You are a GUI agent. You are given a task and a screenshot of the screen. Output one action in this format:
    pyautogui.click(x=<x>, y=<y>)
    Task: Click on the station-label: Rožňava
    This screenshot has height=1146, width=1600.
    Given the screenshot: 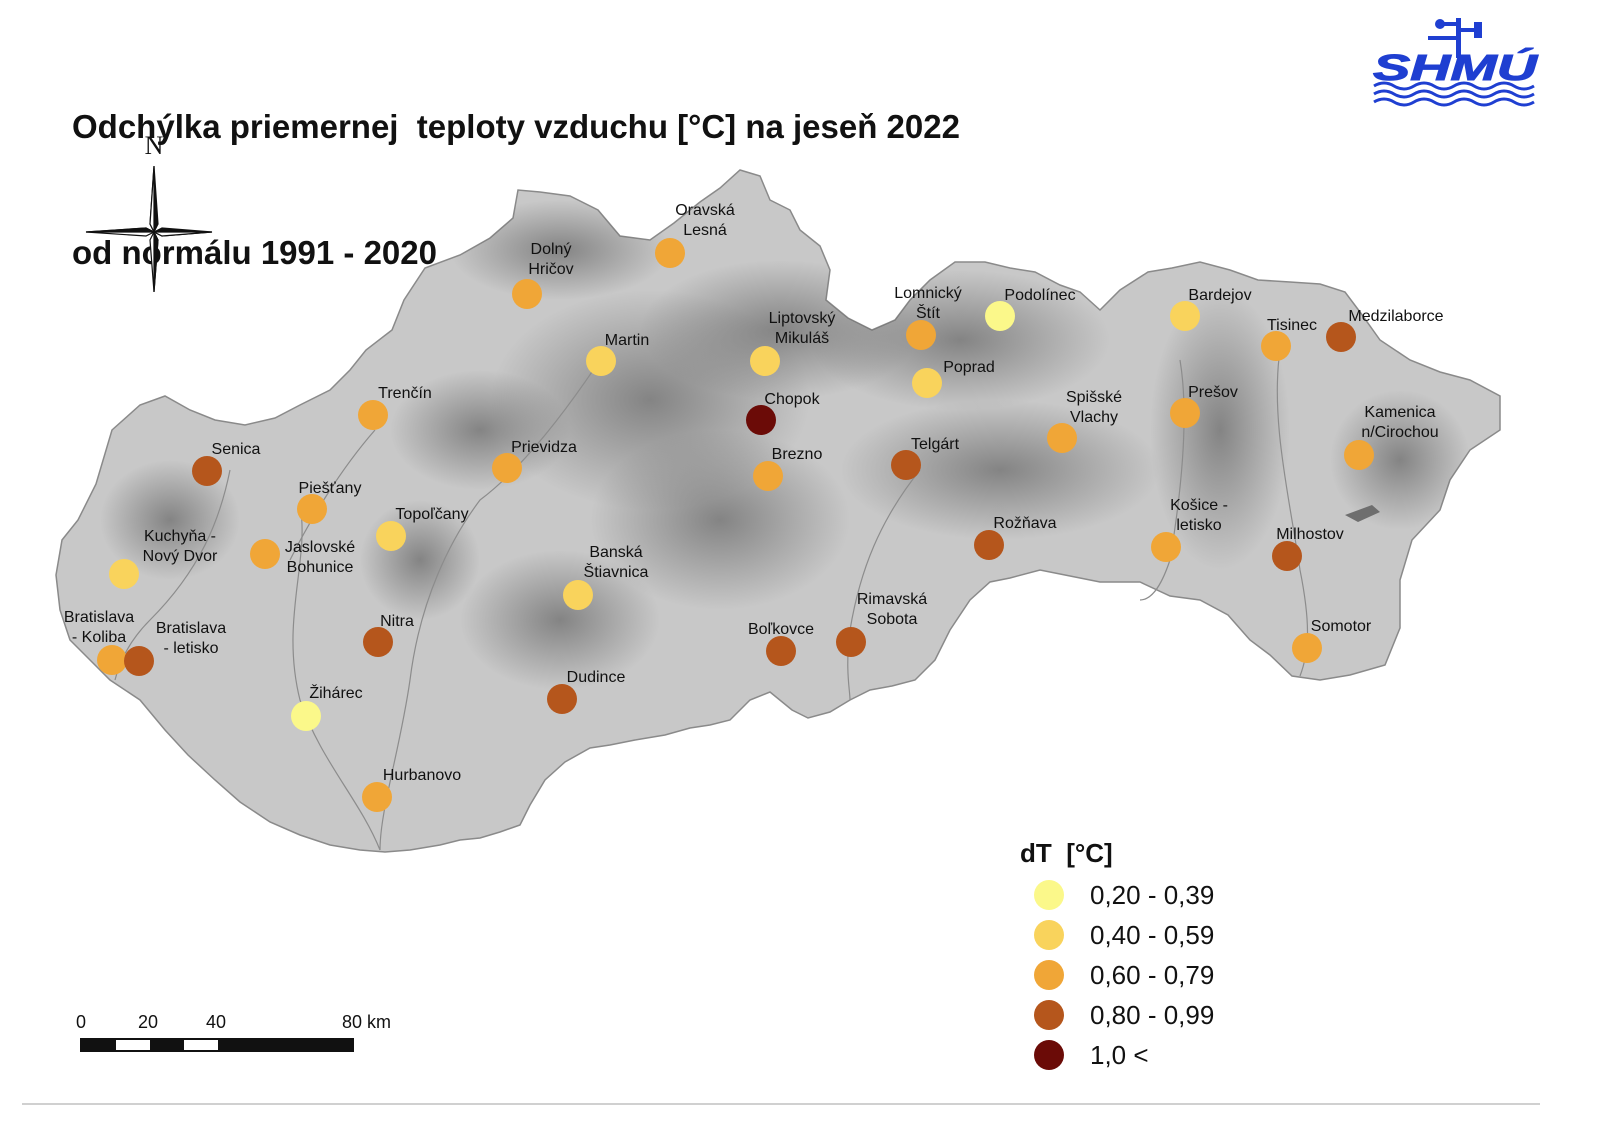 What is the action you would take?
    pyautogui.click(x=1024, y=523)
    